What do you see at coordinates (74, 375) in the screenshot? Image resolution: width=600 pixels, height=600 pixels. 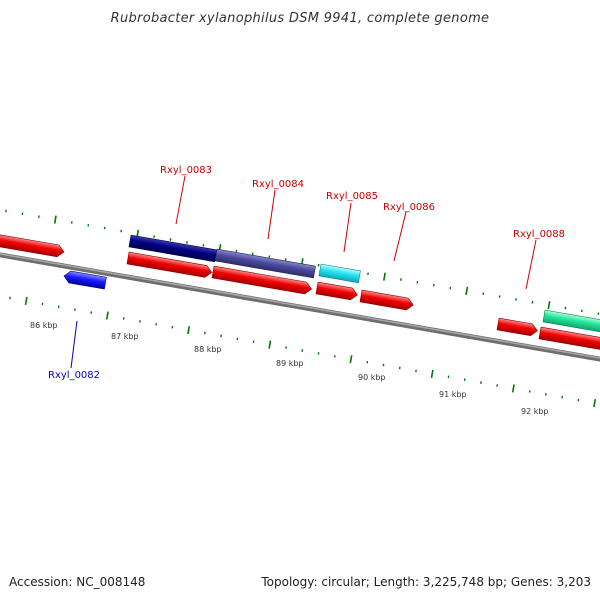 I see `gene-label-rxyl-0082: Rxyl_0082` at bounding box center [74, 375].